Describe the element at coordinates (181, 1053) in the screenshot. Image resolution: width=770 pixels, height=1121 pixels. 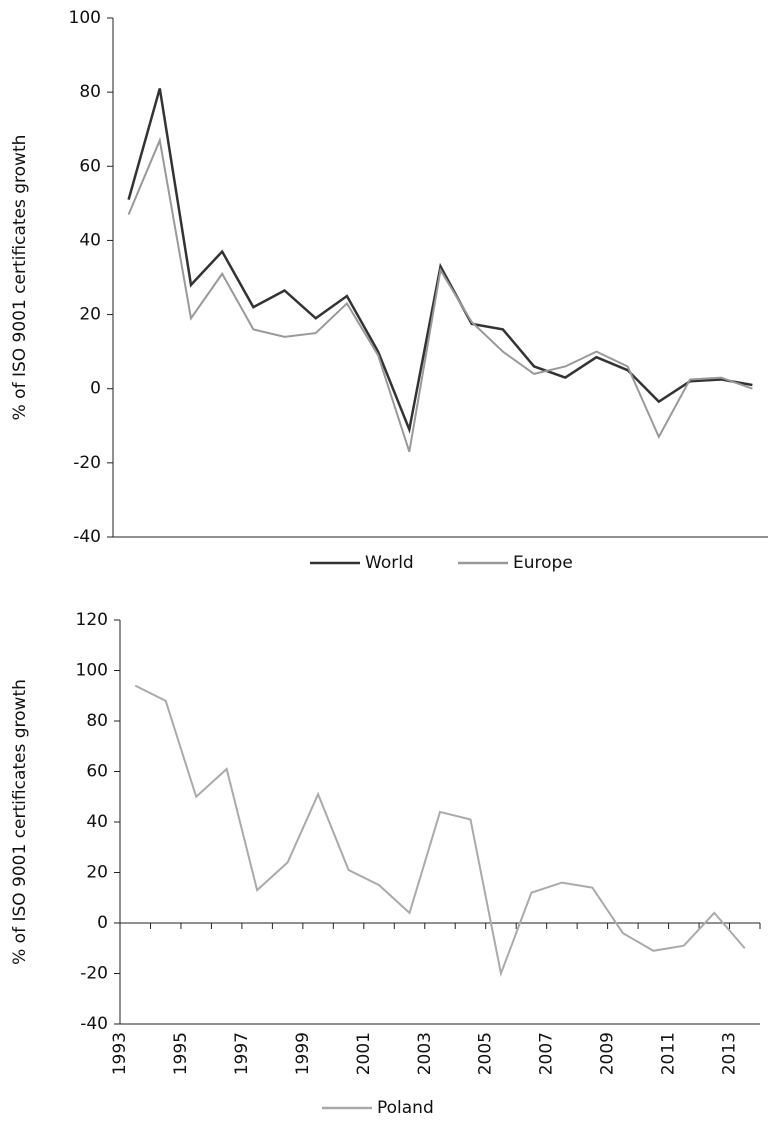
I see `x-tick-label: 1995` at that location.